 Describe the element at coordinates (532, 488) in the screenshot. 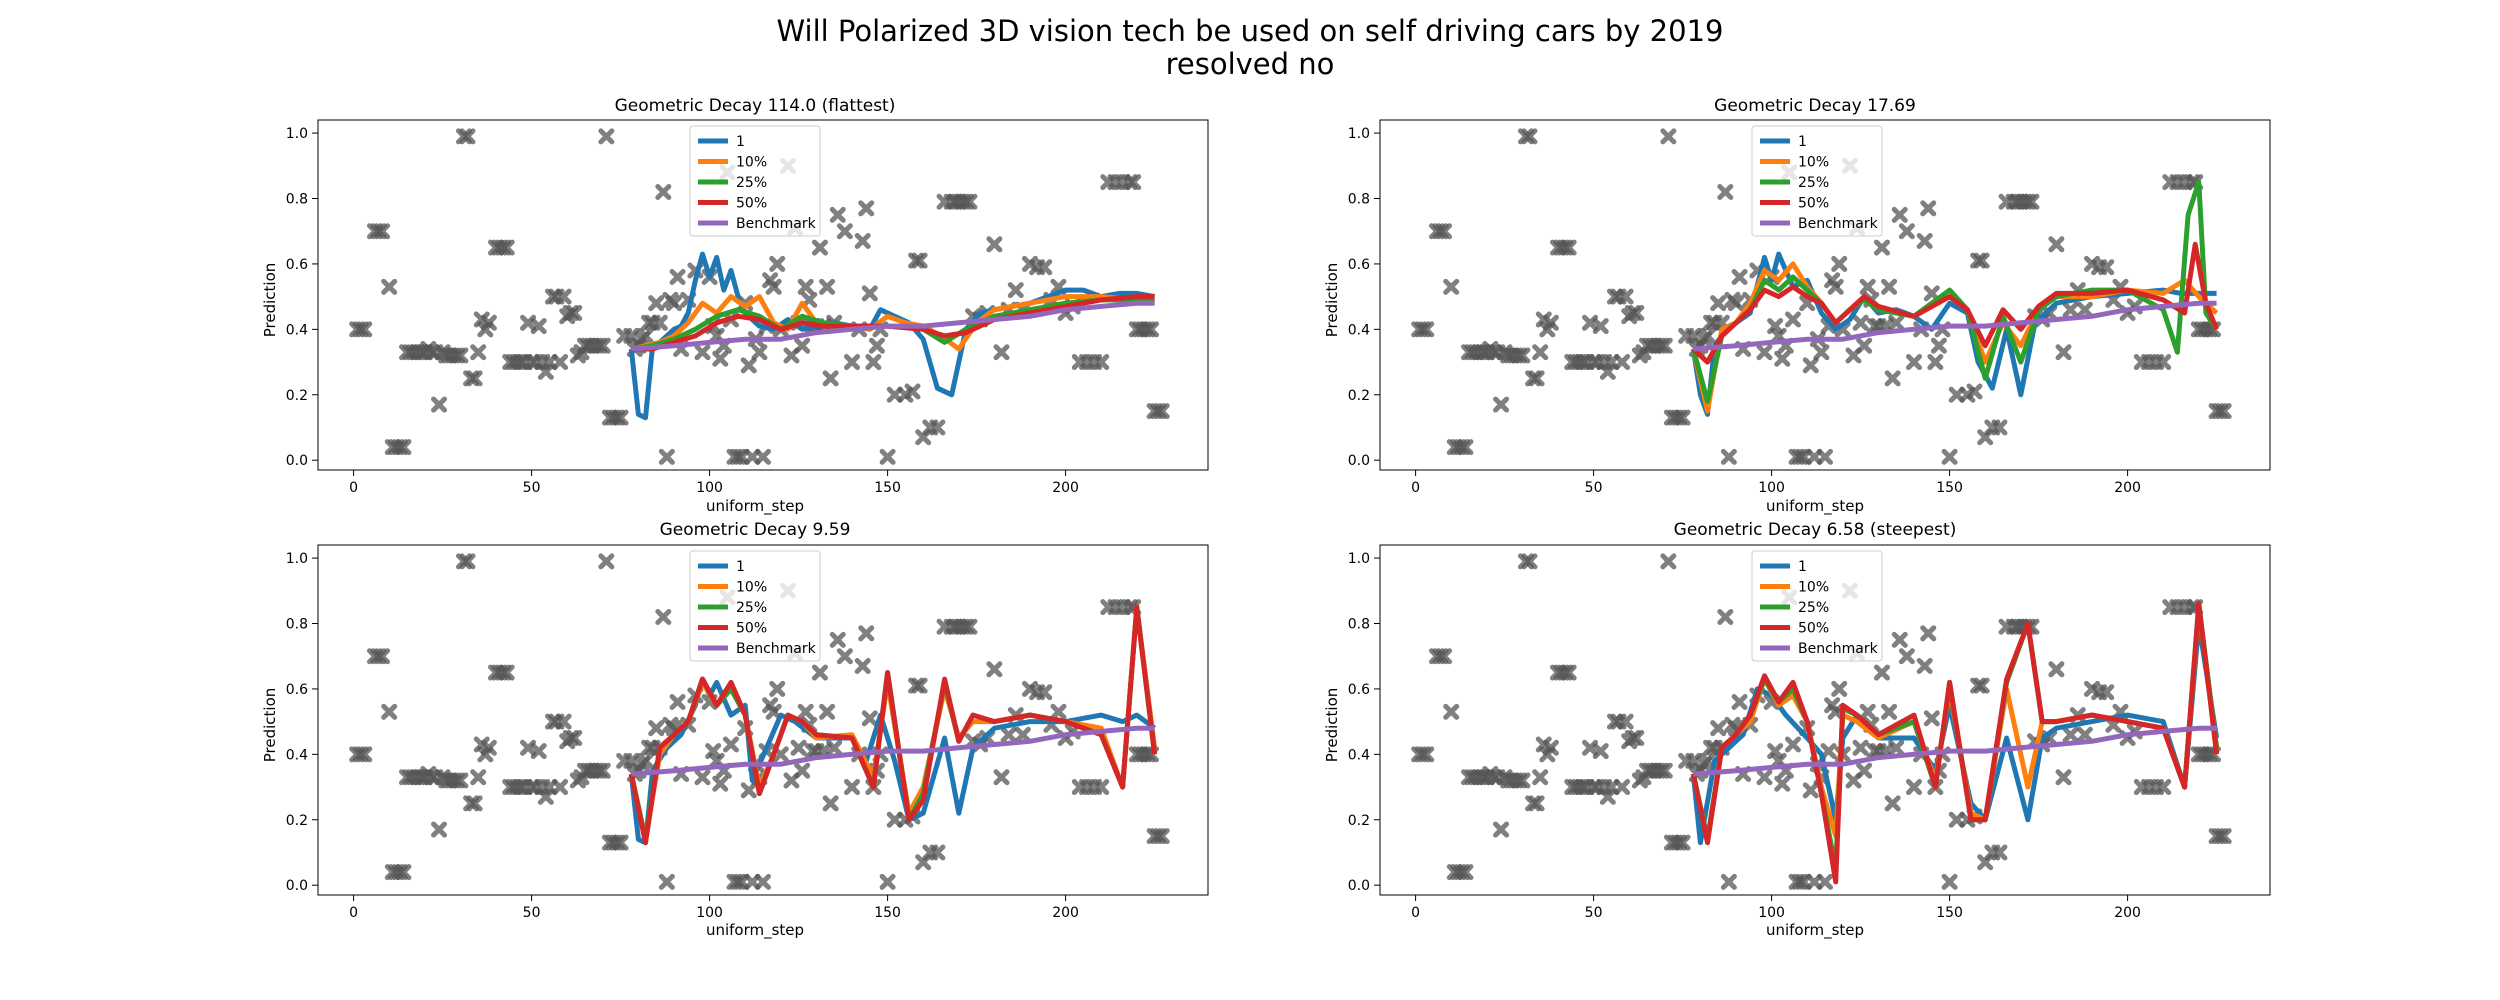

I see `x-tick-label: 50` at that location.